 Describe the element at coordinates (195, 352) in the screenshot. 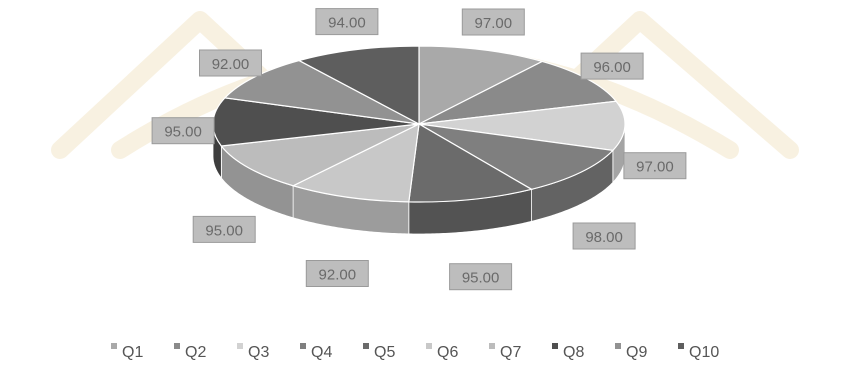

I see `legend-label: Q2` at that location.